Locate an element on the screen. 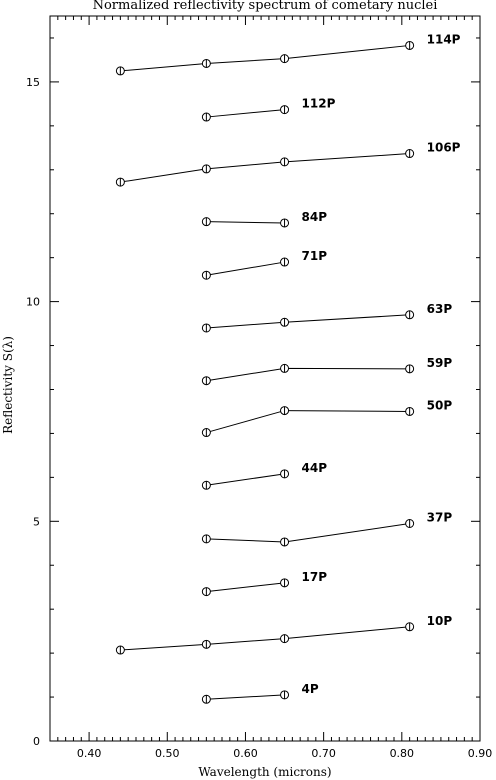  series-label: 37P is located at coordinates (440, 518).